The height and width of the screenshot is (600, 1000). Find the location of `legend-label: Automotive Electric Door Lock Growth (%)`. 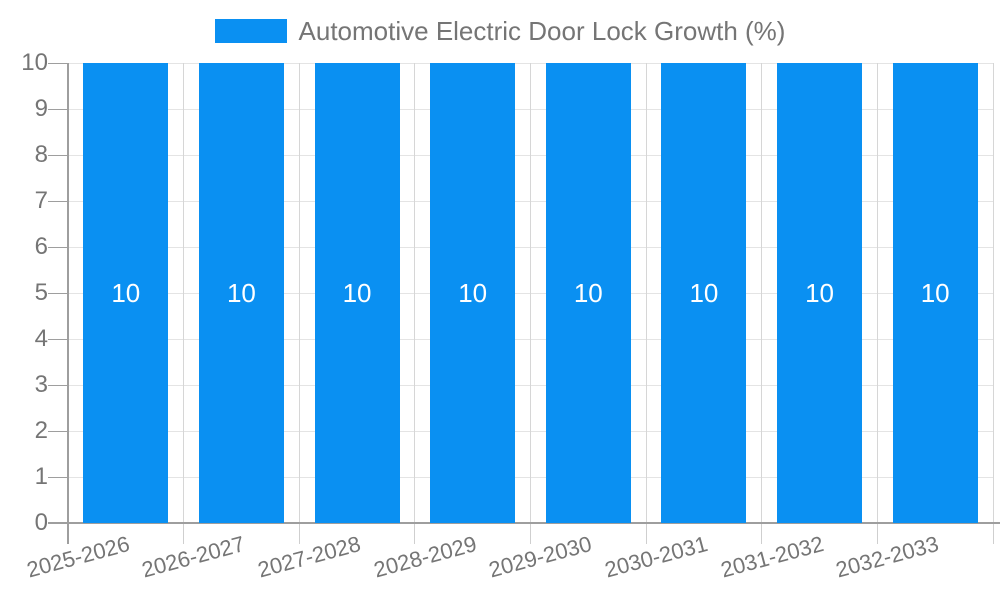

legend-label: Automotive Electric Door Lock Growth (%) is located at coordinates (542, 31).